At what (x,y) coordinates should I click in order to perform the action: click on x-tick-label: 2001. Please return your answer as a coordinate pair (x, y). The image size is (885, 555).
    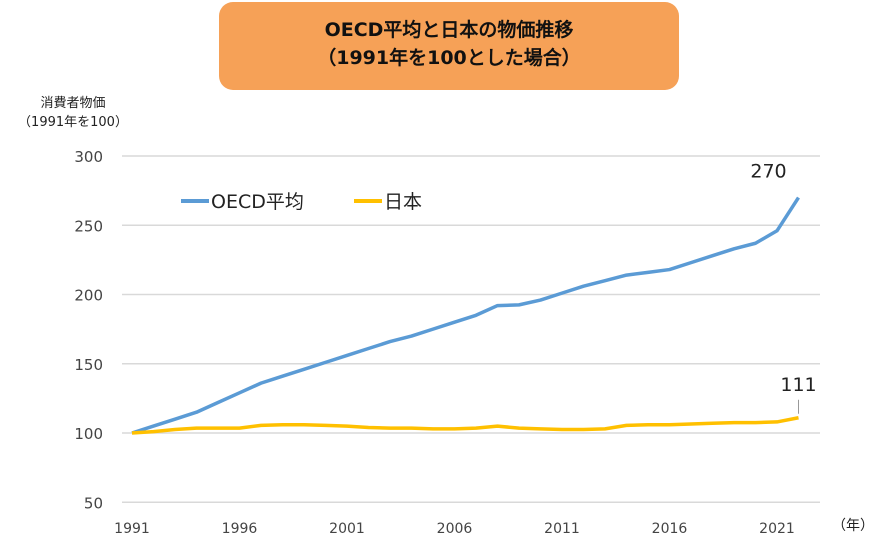
    Looking at the image, I should click on (347, 529).